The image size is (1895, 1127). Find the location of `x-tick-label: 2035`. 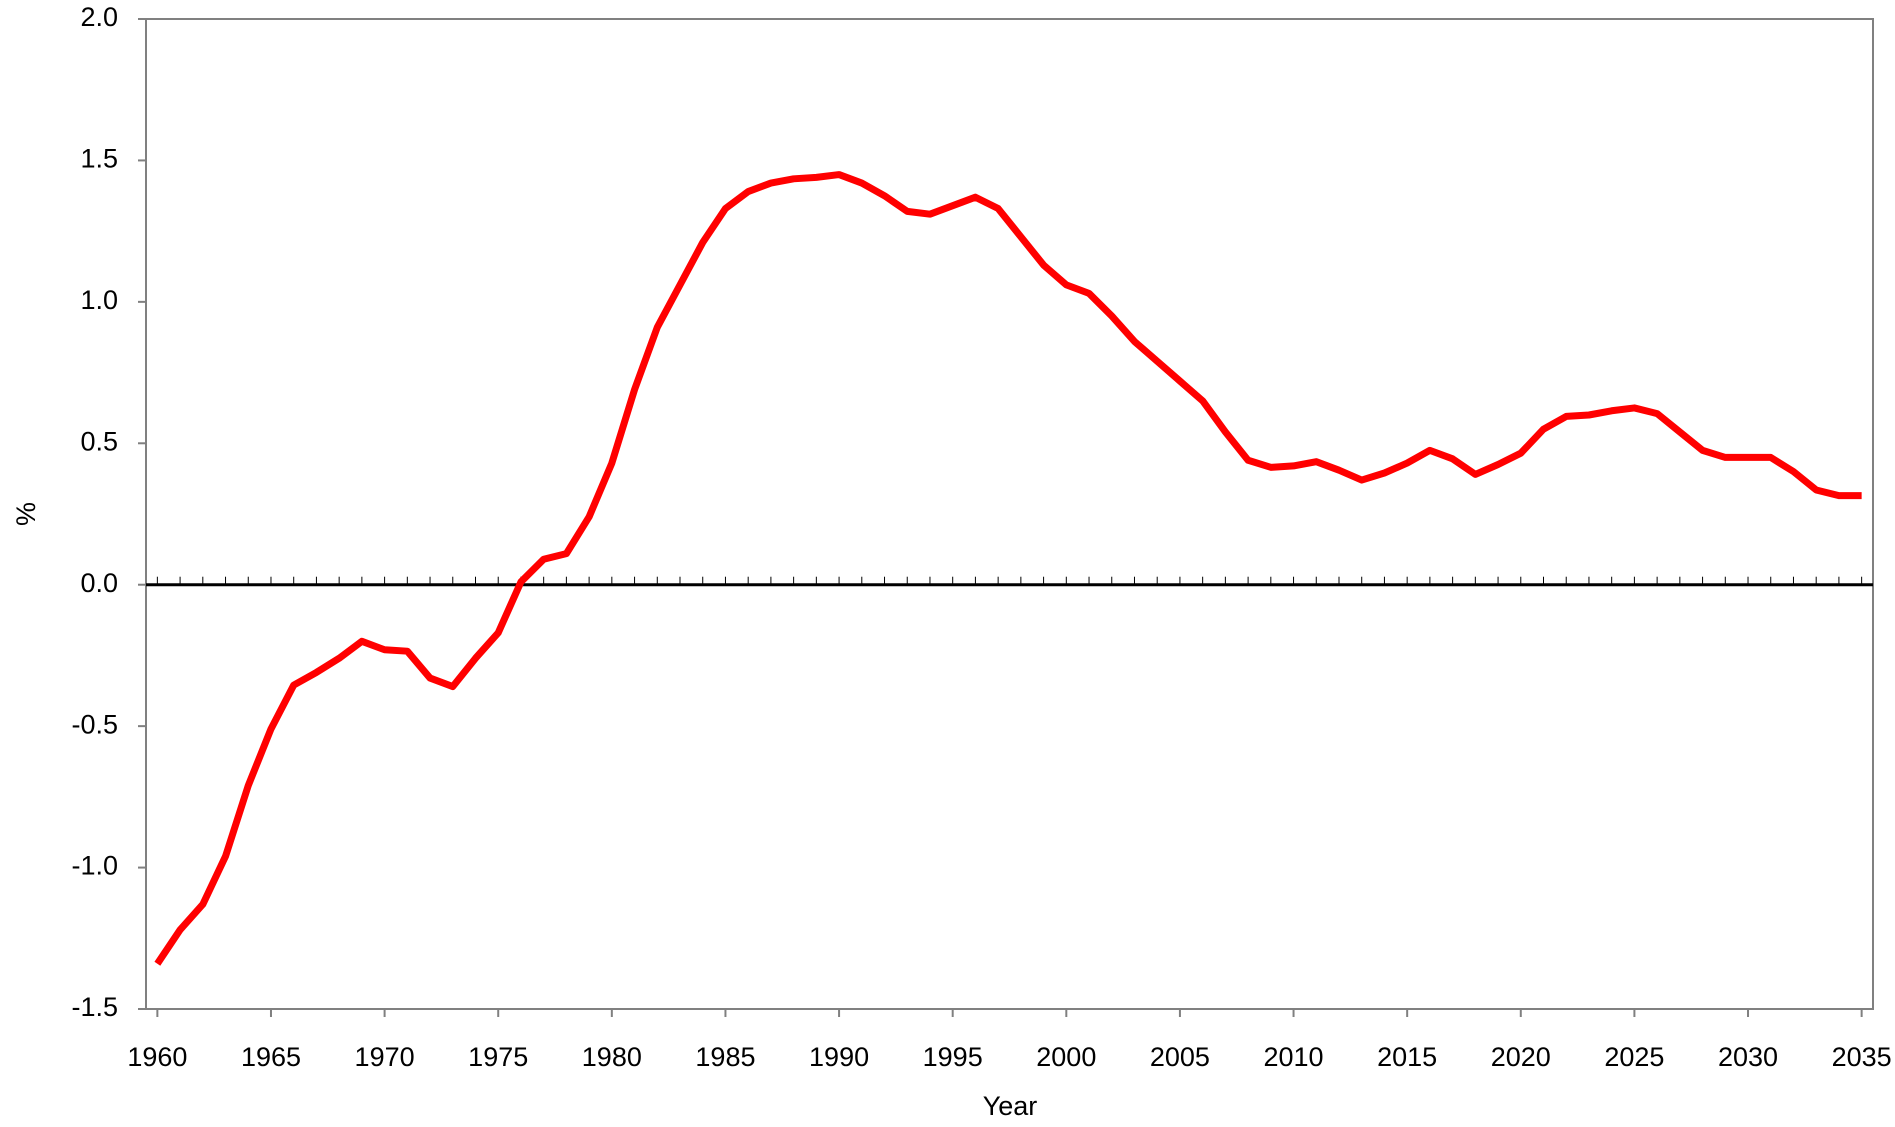

x-tick-label: 2035 is located at coordinates (1862, 1057).